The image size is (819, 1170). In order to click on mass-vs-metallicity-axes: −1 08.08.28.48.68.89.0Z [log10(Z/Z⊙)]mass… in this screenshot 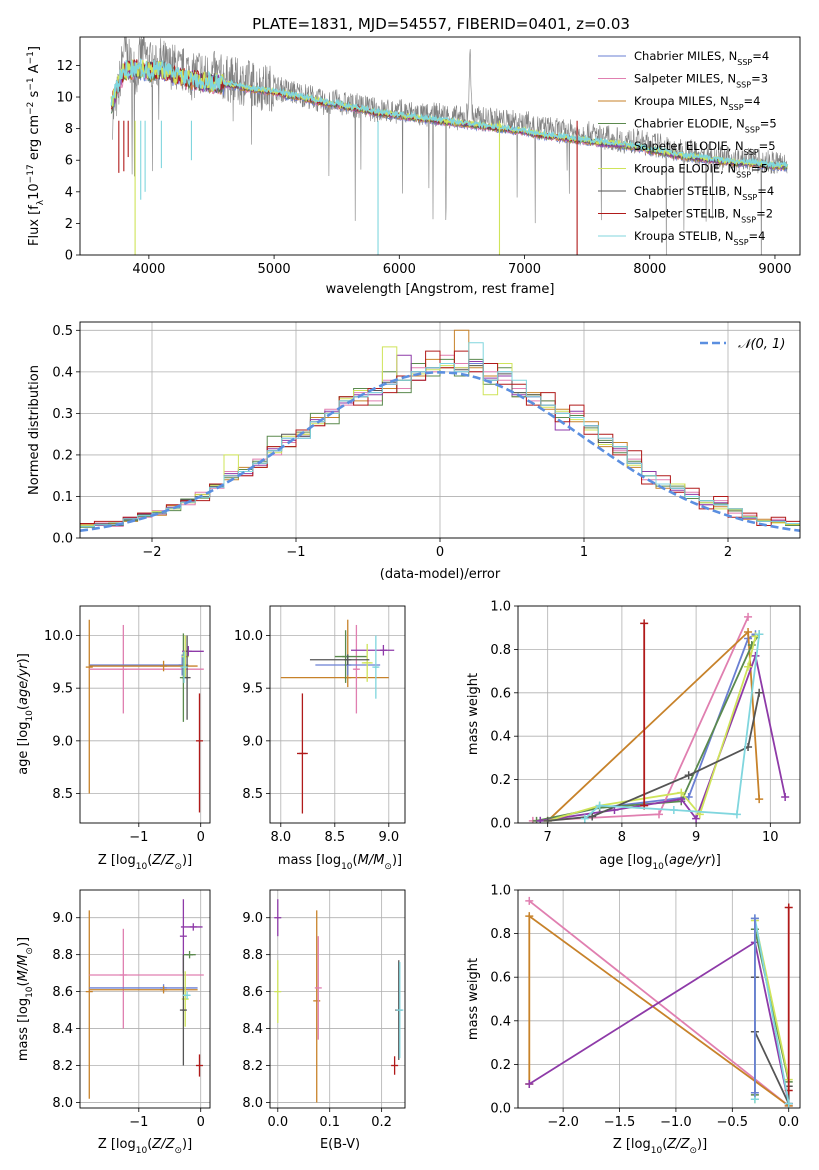, I will do `click(113, 1022)`.